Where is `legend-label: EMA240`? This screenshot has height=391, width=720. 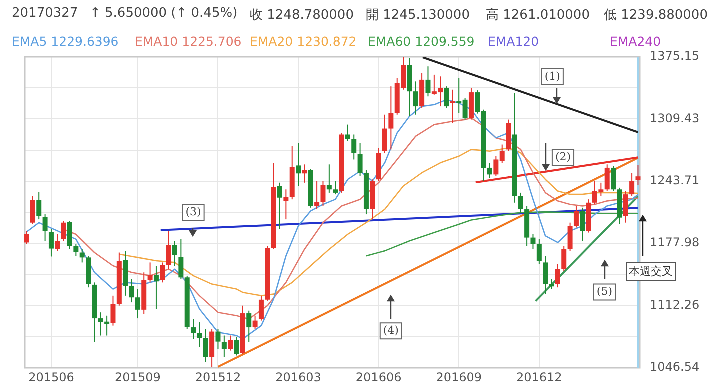
legend-label: EMA240 is located at coordinates (636, 41).